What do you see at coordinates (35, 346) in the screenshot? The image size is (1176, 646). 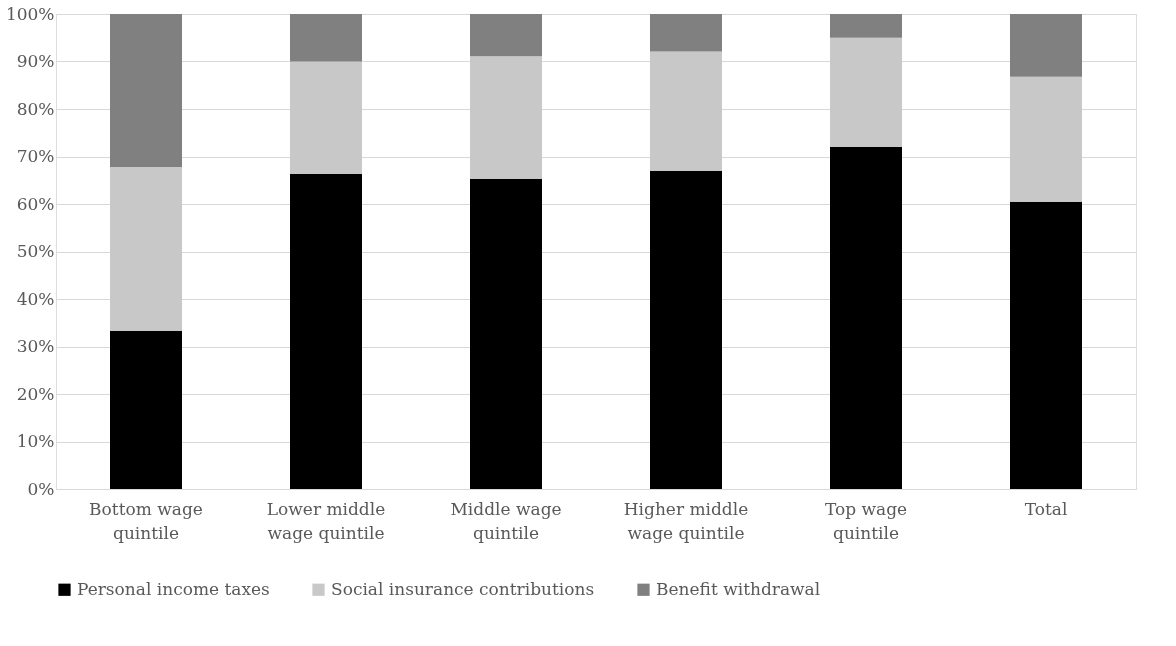 I see `y-tick-label: 30%` at bounding box center [35, 346].